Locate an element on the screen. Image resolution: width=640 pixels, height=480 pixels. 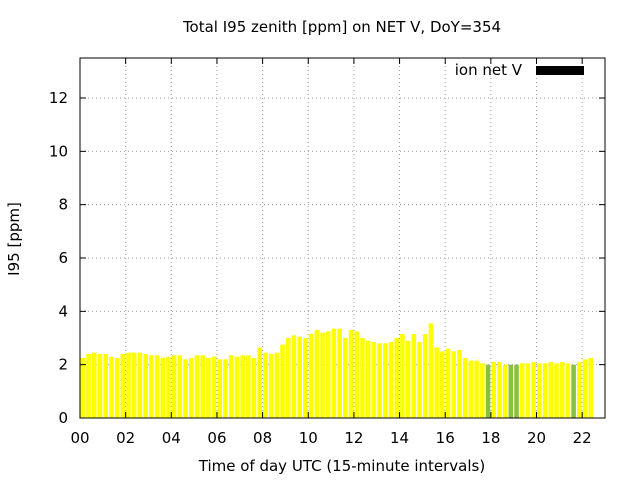
x-tick-label: 12 is located at coordinates (353, 438).